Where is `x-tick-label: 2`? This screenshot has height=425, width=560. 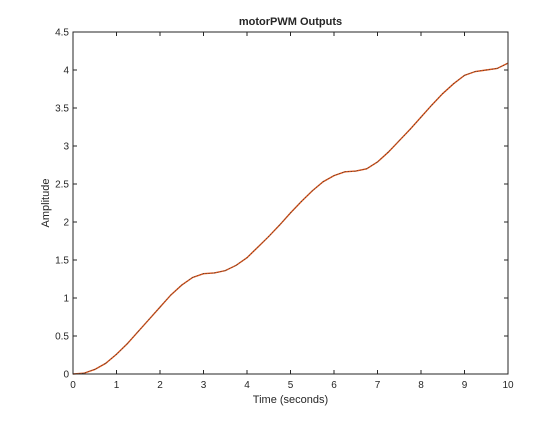
x-tick-label: 2 is located at coordinates (160, 385).